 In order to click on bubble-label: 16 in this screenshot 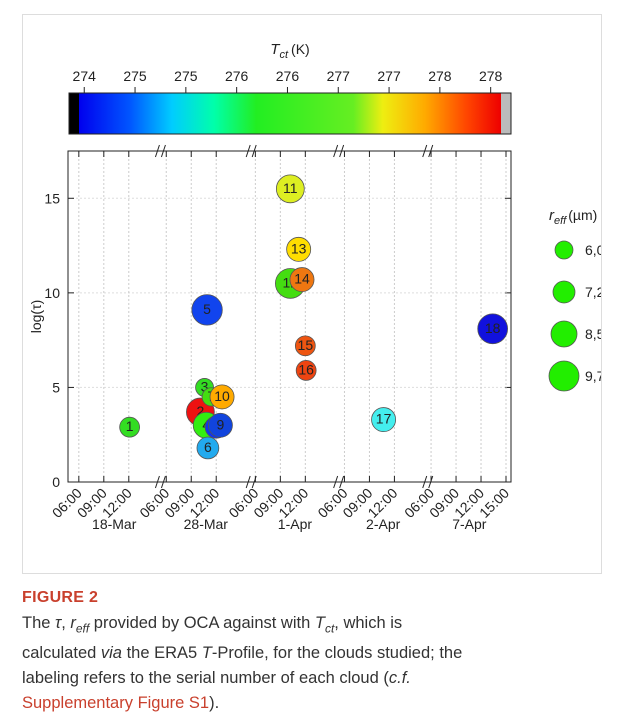, I will do `click(306, 369)`.